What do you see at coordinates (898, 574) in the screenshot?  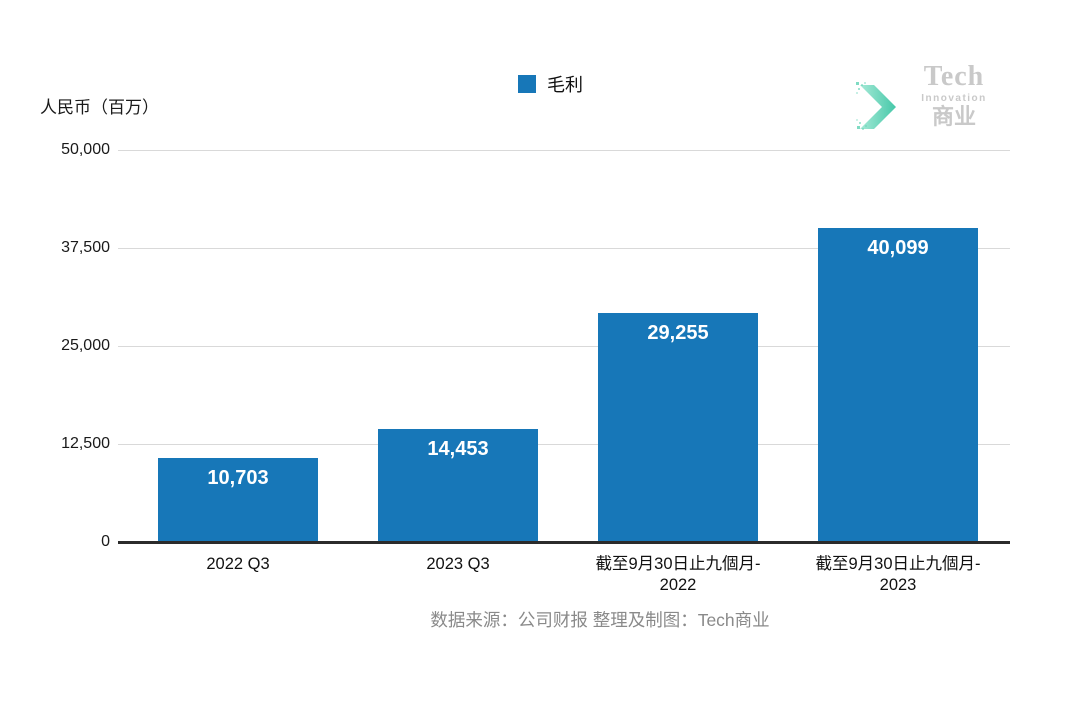 I see `x-axis-category-label: 截至9月30日止九個月- 2023` at bounding box center [898, 574].